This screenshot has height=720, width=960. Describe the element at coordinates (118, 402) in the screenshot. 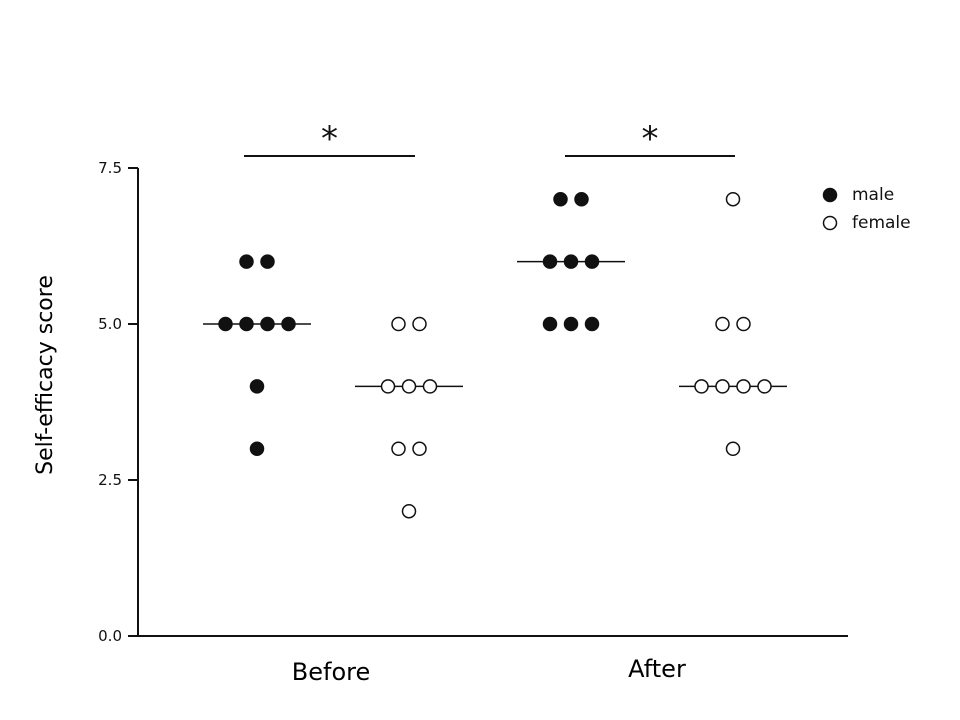

I see `y-ticks: 0.0 2.5 5.0 7.5` at that location.